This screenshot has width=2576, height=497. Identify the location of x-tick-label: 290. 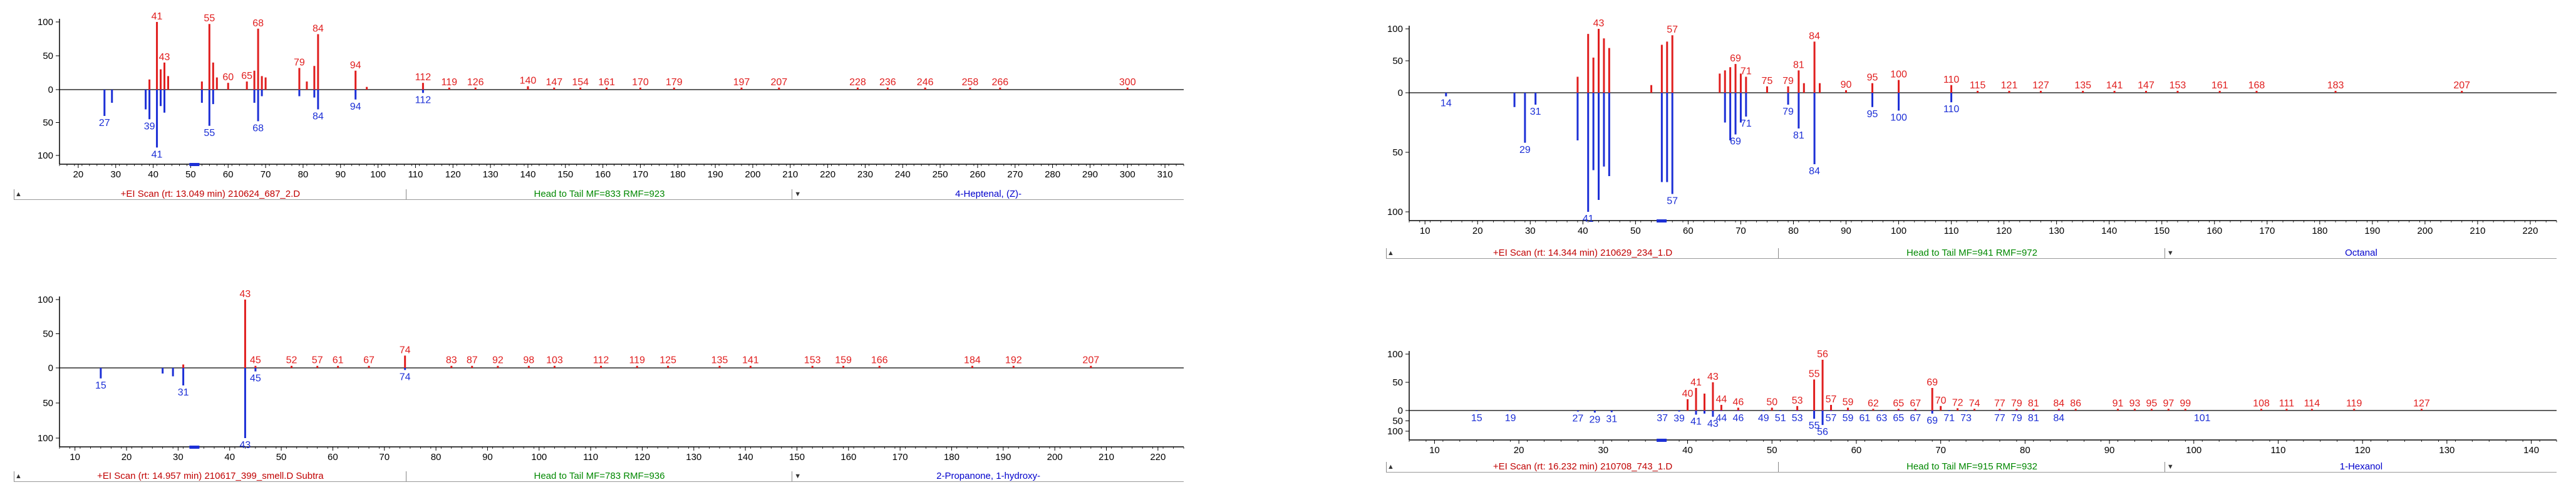
(1090, 174).